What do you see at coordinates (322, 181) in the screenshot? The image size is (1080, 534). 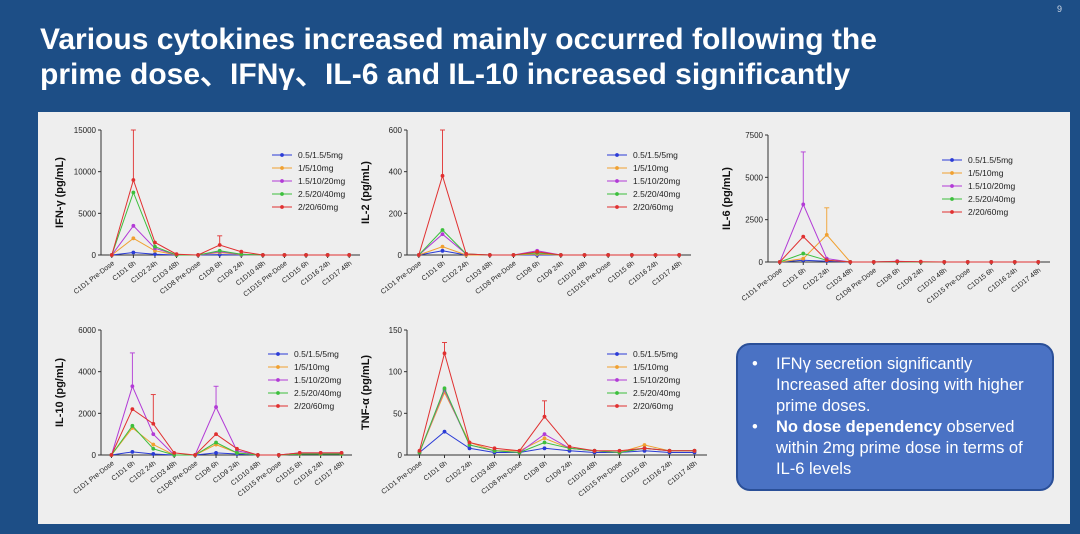 I see `ifng-legend-label: 1.5/10/20mg` at bounding box center [322, 181].